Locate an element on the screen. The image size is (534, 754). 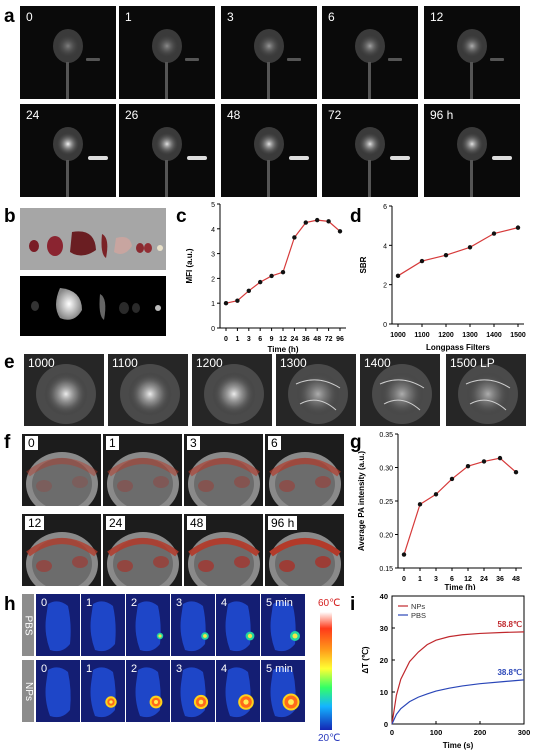
y-tick-label: 10 is located at coordinates (384, 692).